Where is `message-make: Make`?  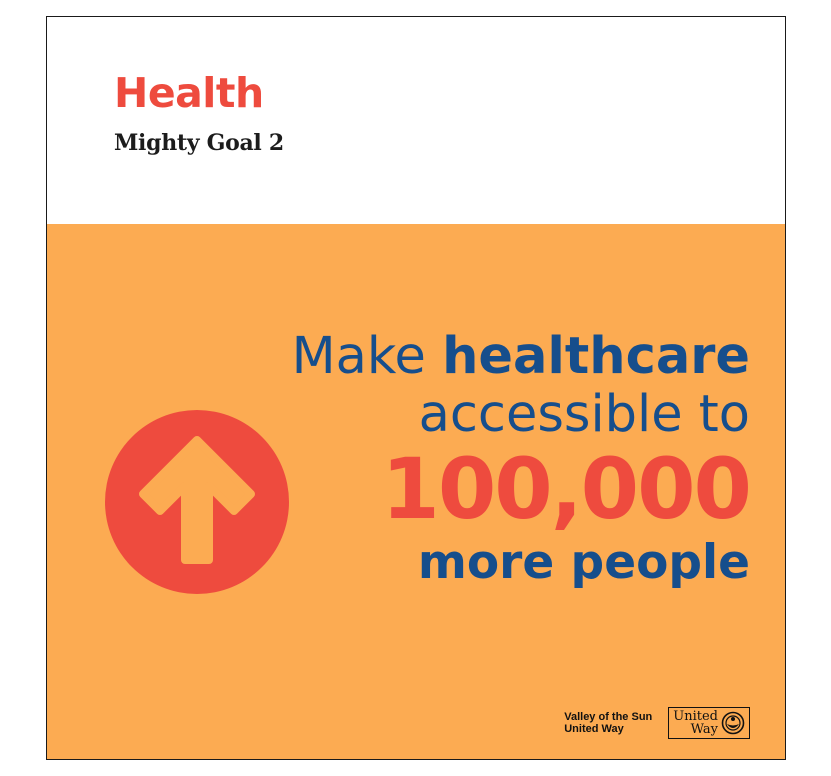 message-make: Make is located at coordinates (367, 356).